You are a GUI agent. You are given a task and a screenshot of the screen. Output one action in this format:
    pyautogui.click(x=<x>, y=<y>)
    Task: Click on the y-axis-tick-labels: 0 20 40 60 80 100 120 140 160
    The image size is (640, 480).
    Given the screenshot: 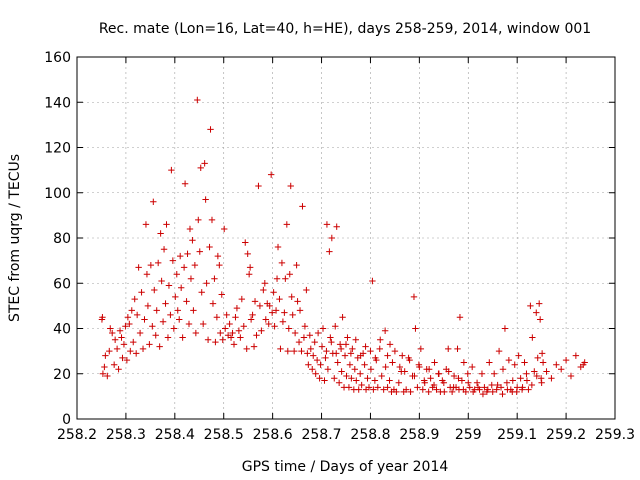 What is the action you would take?
    pyautogui.click(x=57, y=239)
    